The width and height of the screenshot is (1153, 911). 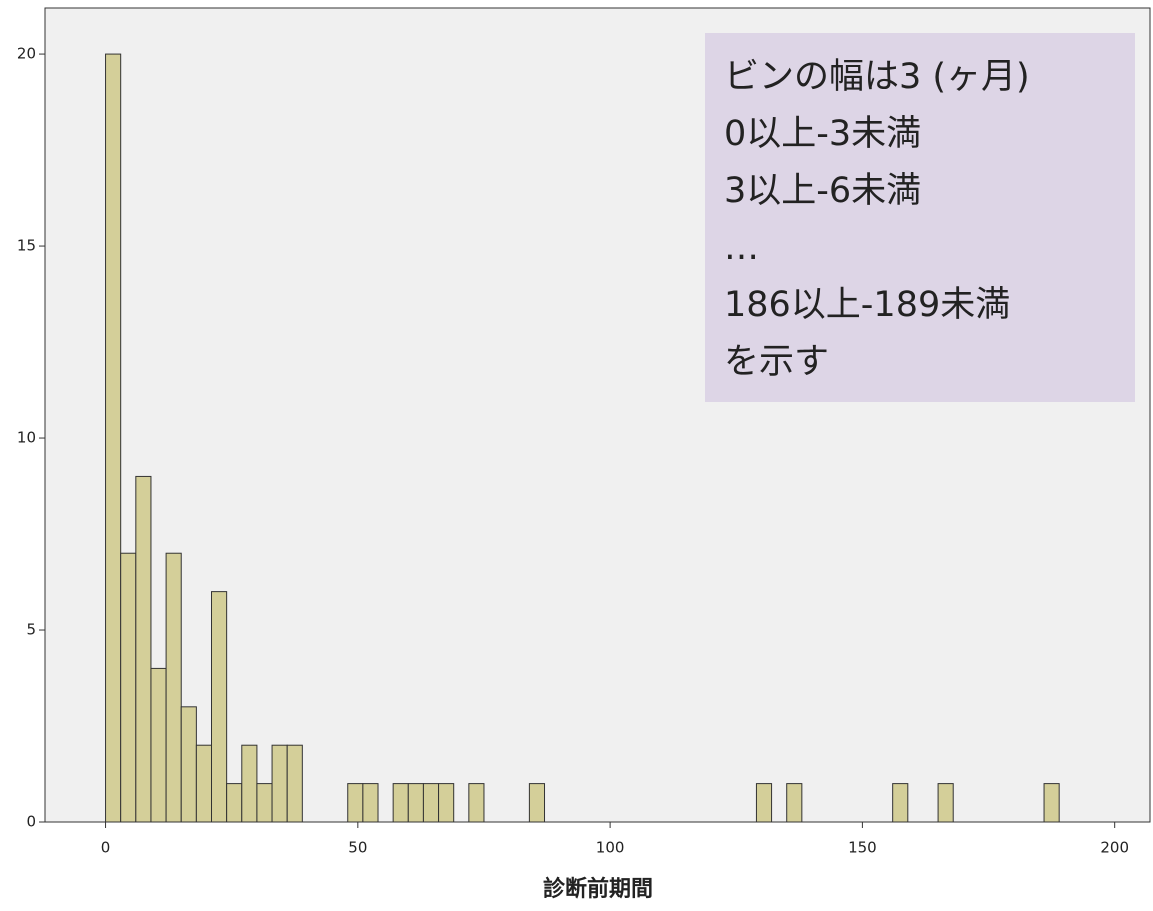 What do you see at coordinates (1114, 848) in the screenshot?
I see `x-tick-label: 200` at bounding box center [1114, 848].